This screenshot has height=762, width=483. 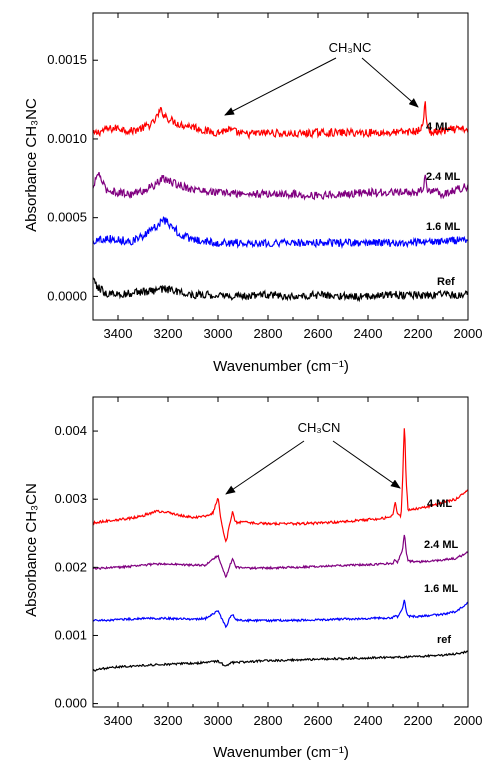 What do you see at coordinates (319, 427) in the screenshot?
I see `annotation-label: CH₃CN` at bounding box center [319, 427].